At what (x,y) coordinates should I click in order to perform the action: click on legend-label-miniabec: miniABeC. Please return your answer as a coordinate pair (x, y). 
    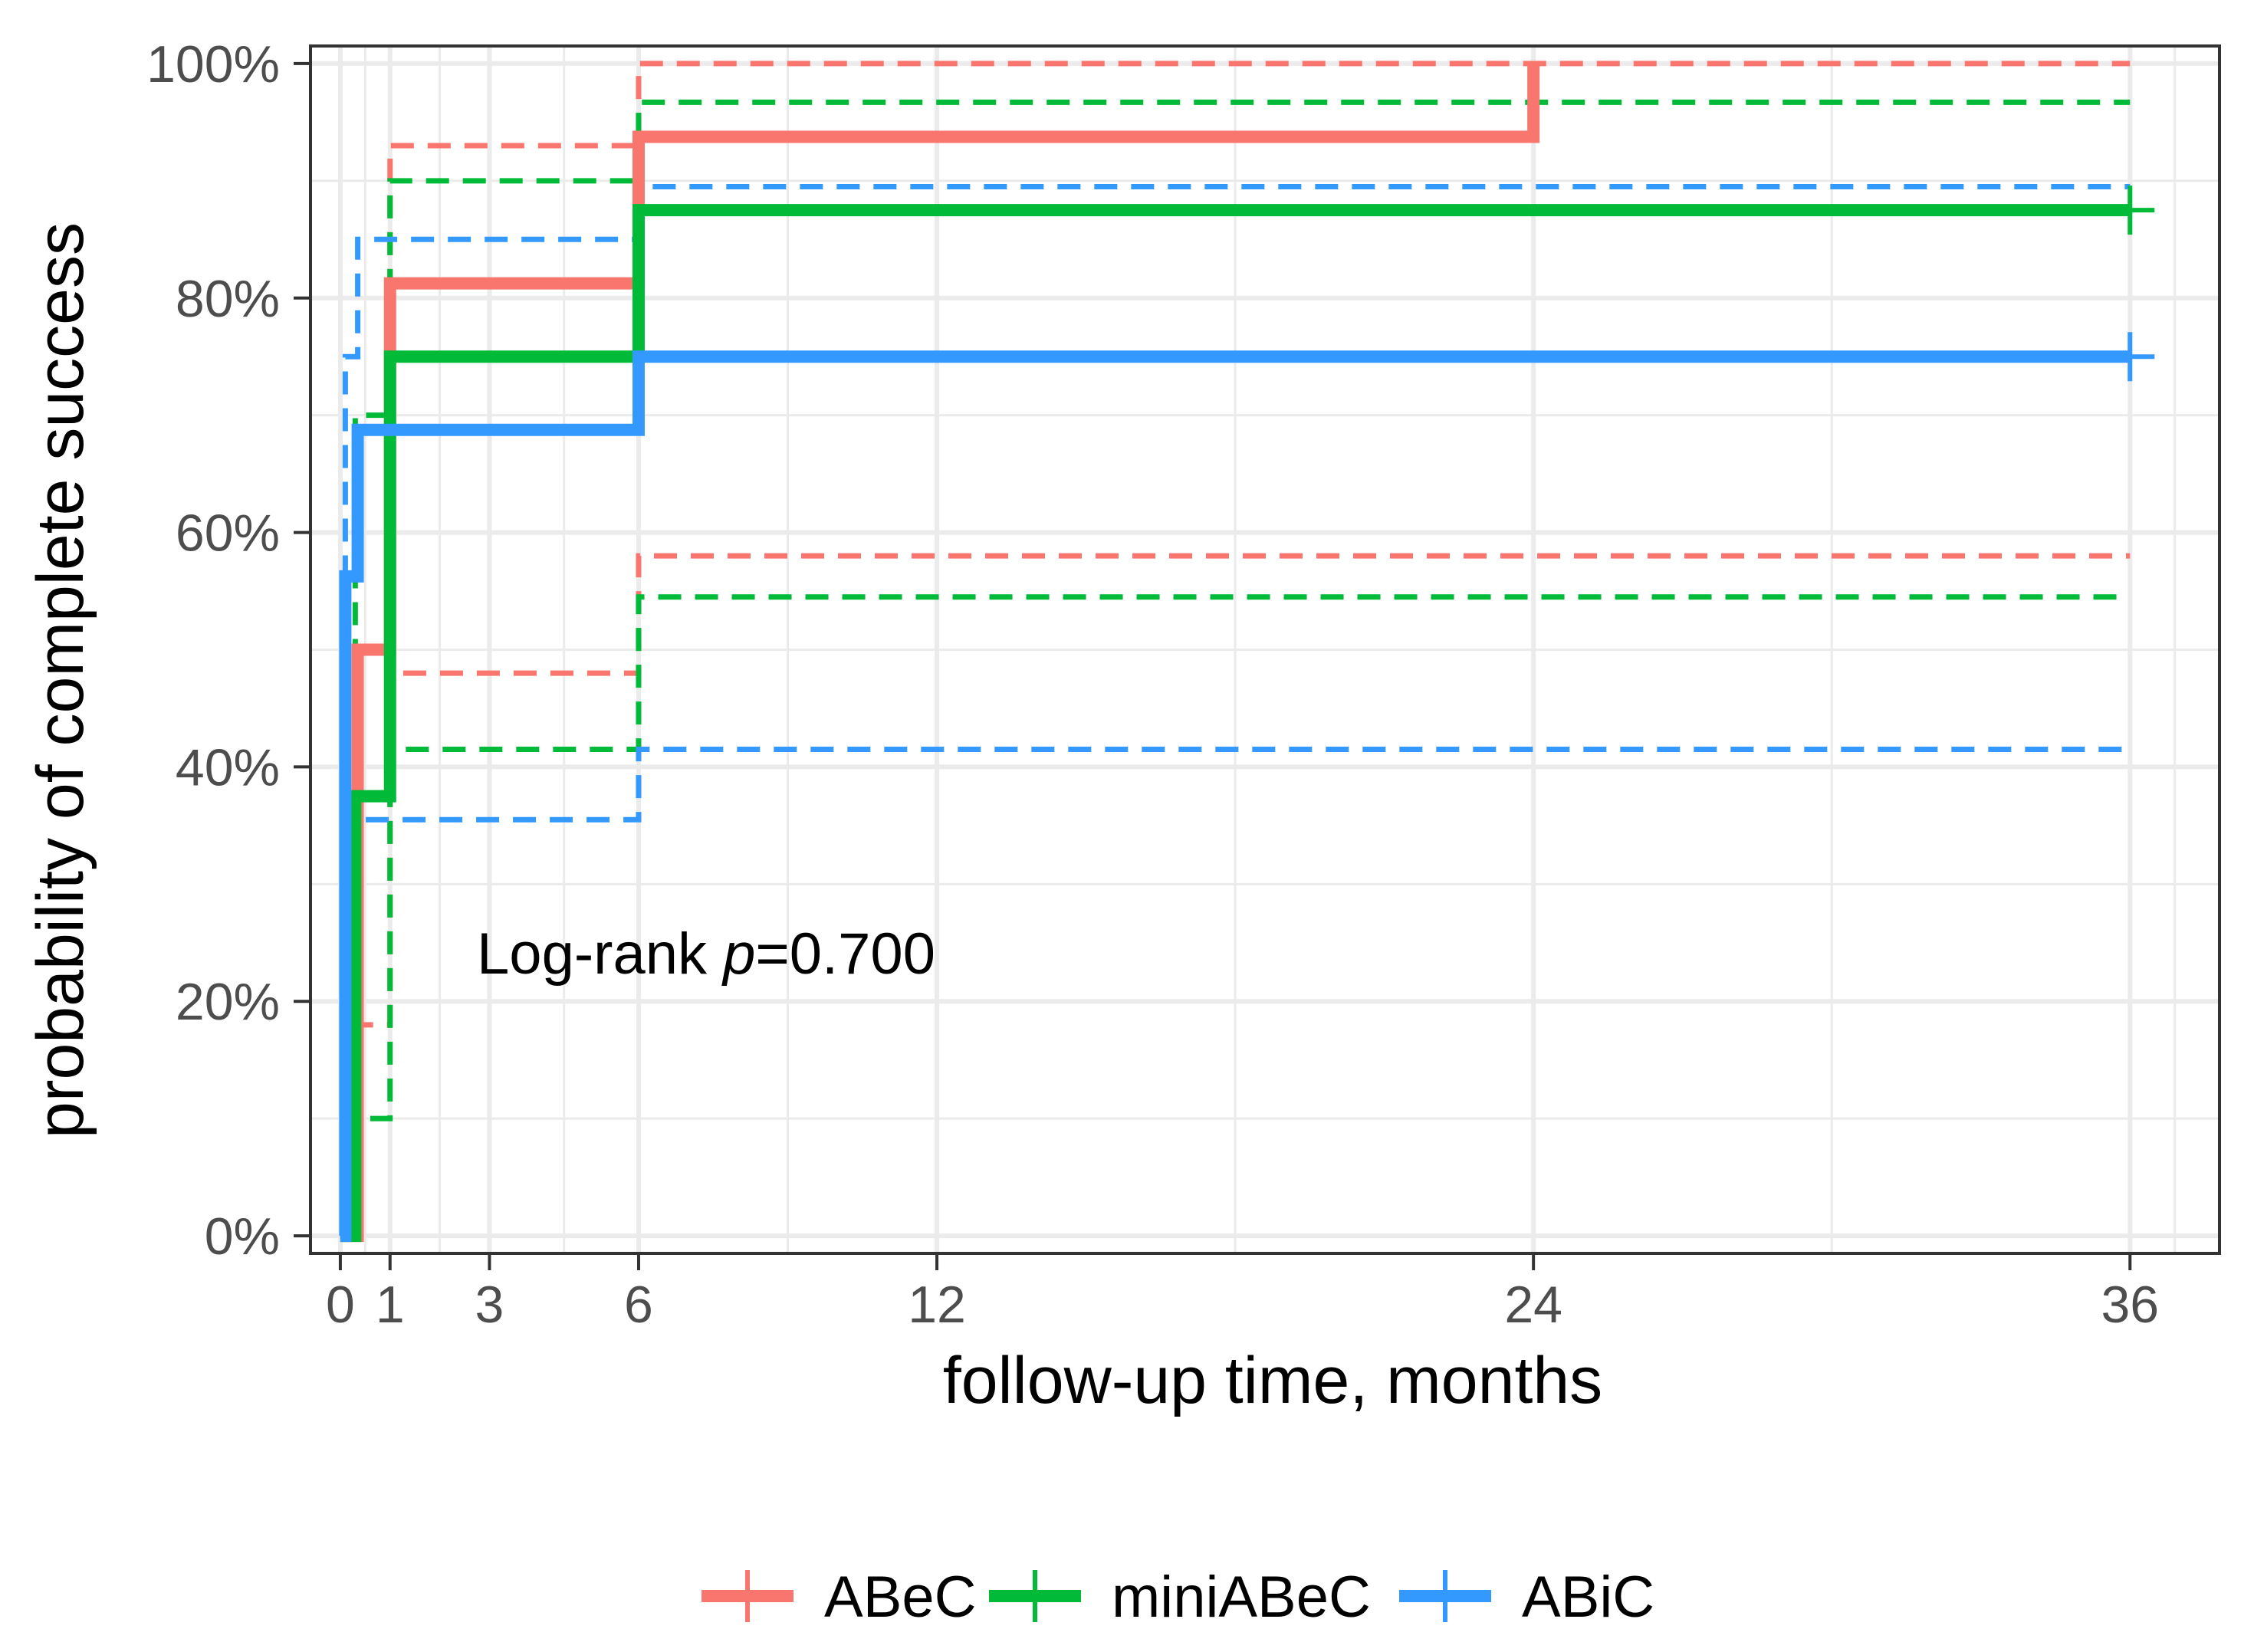
    Looking at the image, I should click on (1241, 1597).